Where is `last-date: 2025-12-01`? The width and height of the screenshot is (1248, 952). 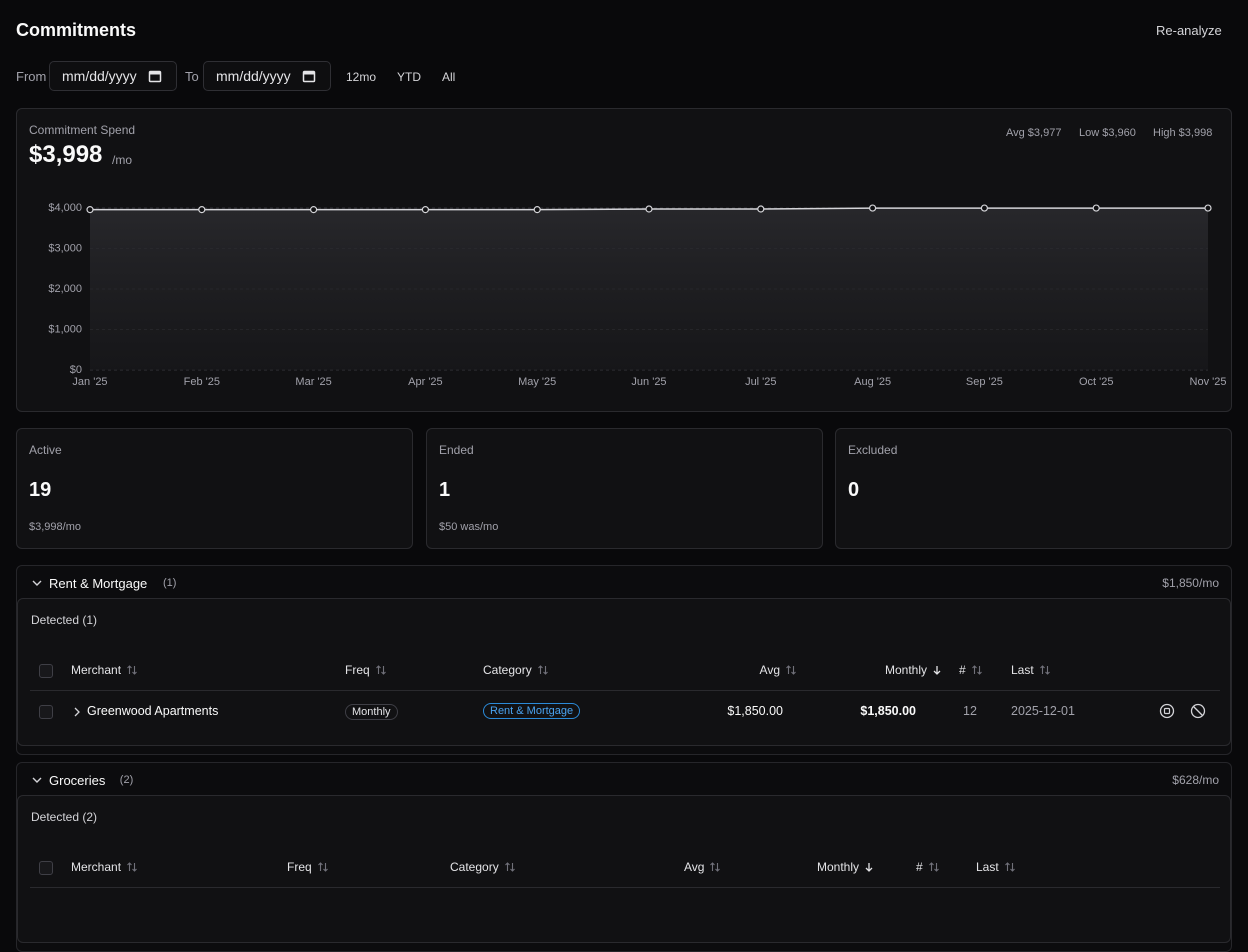
last-date: 2025-12-01 is located at coordinates (1043, 711).